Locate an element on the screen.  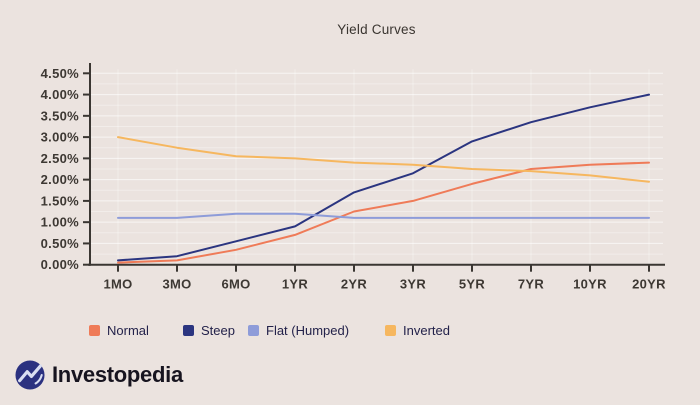
x-tick-label: 6MO is located at coordinates (235, 284).